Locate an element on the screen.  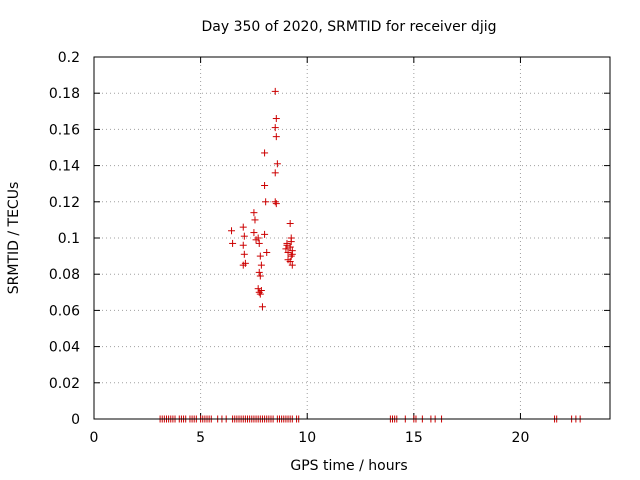
x-tick-label: 0 is located at coordinates (94, 438).